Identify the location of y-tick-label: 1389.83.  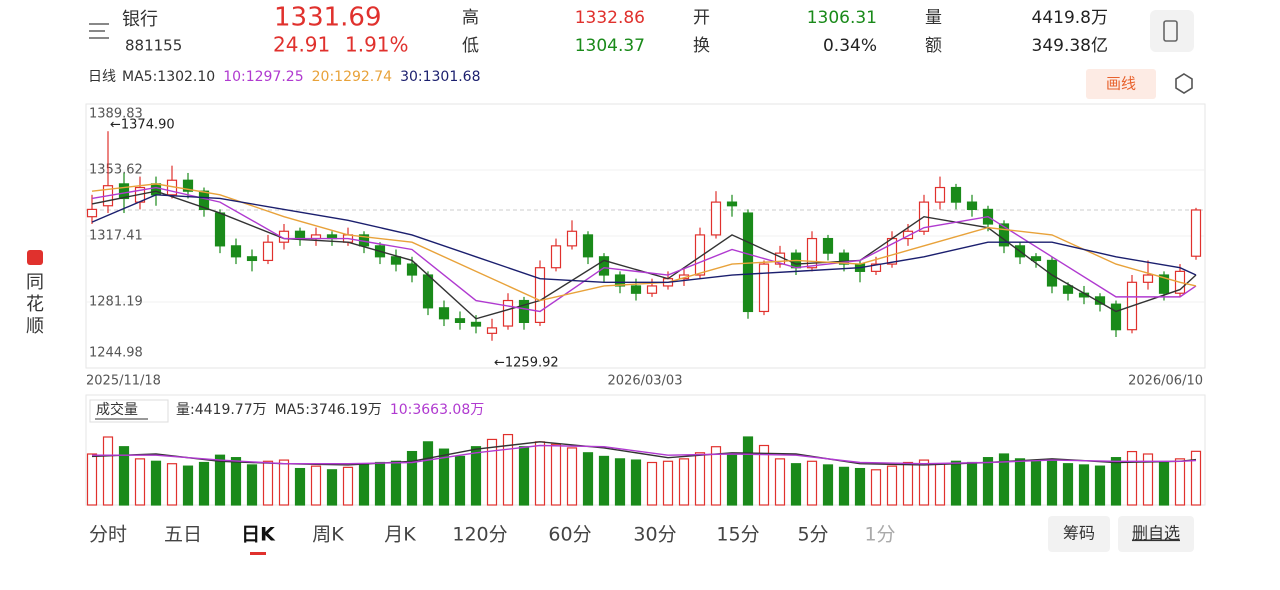
(116, 114).